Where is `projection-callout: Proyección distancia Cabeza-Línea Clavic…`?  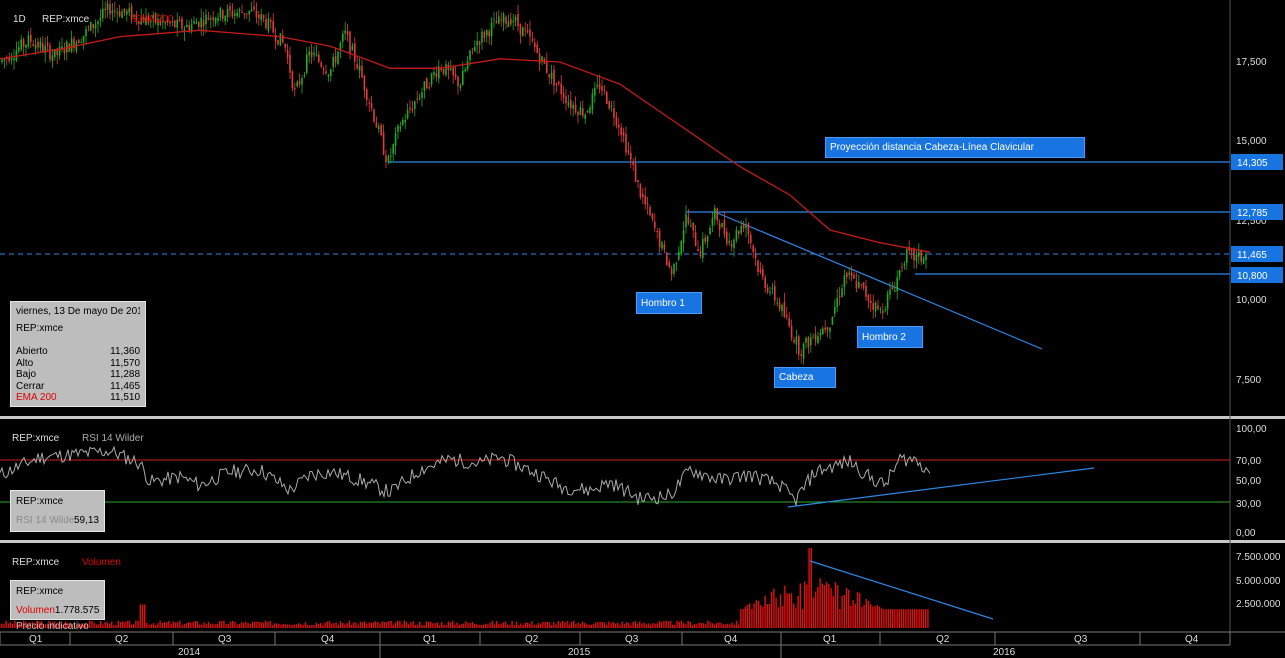
projection-callout: Proyección distancia Cabeza-Línea Clavic… is located at coordinates (955, 147).